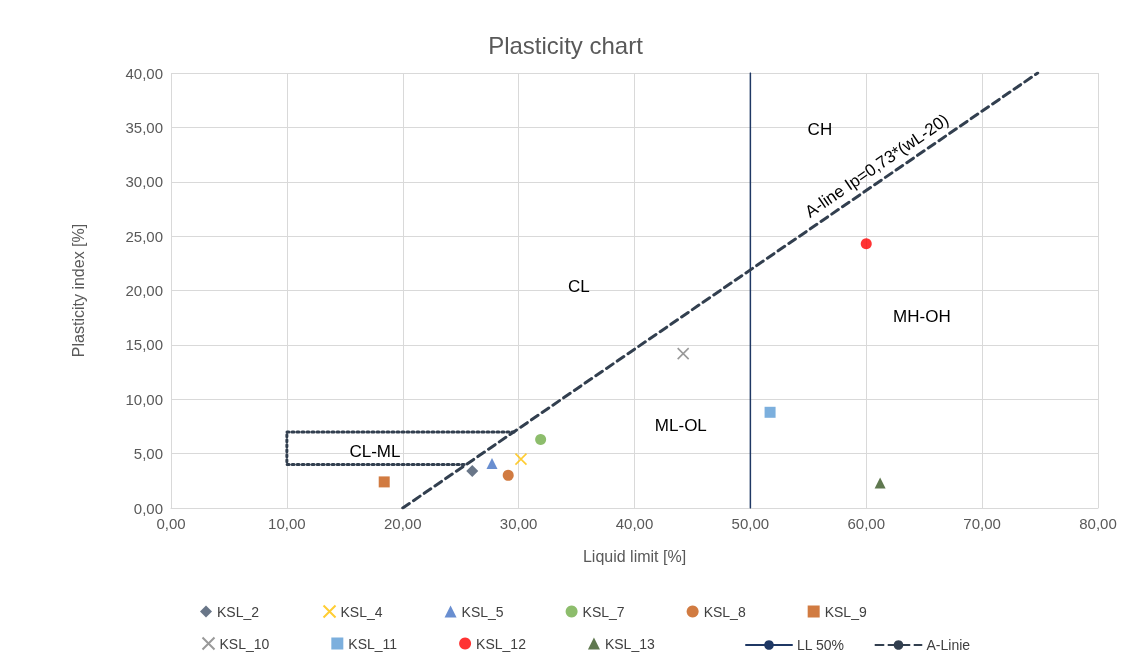  Describe the element at coordinates (501, 643) in the screenshot. I see `legend-label: KSL_12` at that location.